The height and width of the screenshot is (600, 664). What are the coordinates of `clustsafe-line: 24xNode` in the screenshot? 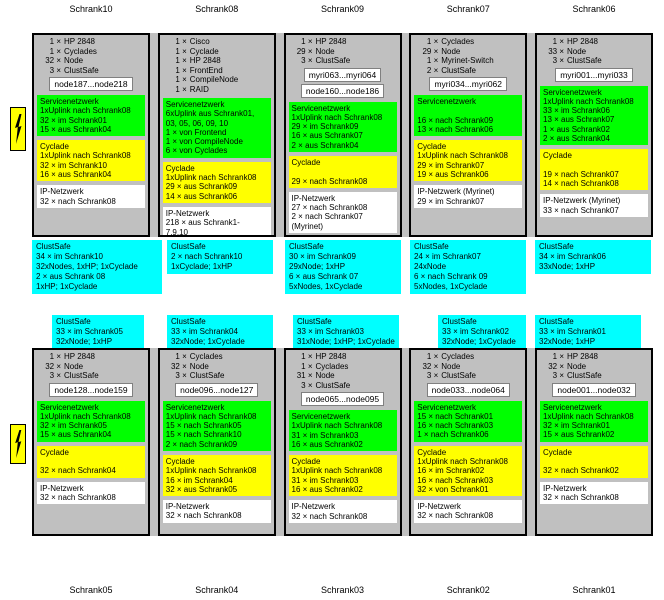 It's located at (430, 266).